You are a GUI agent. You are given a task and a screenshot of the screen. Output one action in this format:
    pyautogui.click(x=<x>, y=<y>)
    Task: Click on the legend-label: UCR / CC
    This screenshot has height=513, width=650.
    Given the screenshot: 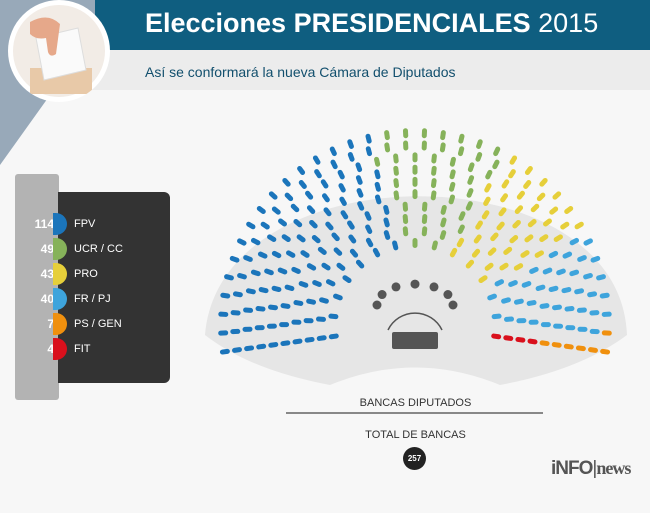 What is the action you would take?
    pyautogui.click(x=98, y=249)
    